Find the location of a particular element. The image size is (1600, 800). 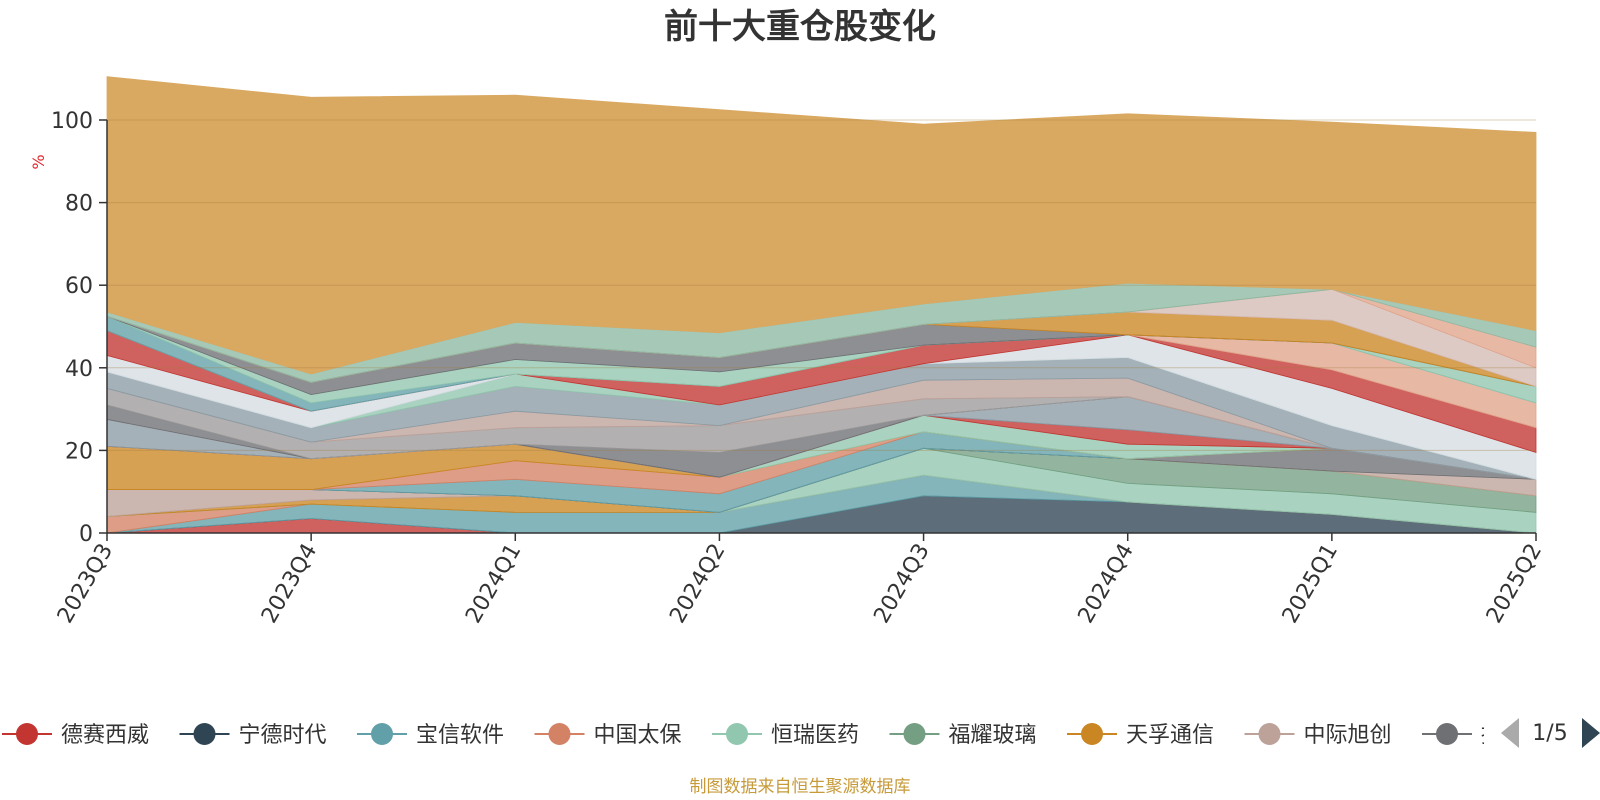

legend-item: 宁德时代 is located at coordinates (253, 735).